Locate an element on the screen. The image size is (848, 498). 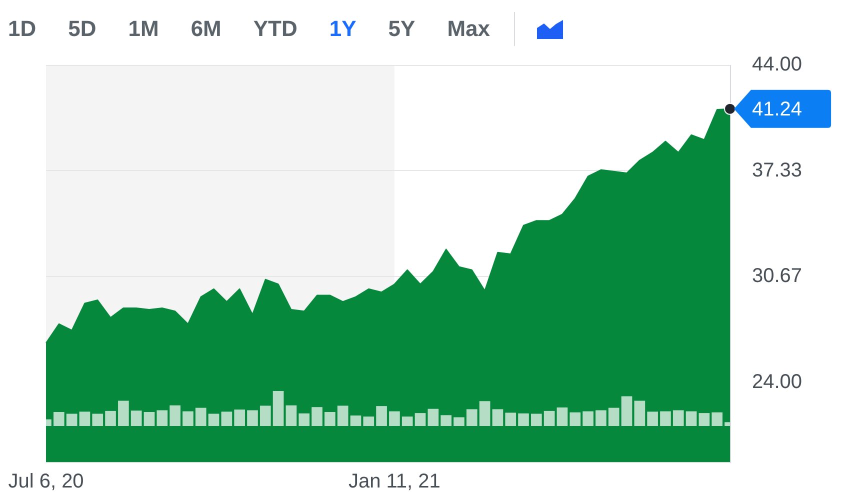
text: 5D is located at coordinates (82, 29).